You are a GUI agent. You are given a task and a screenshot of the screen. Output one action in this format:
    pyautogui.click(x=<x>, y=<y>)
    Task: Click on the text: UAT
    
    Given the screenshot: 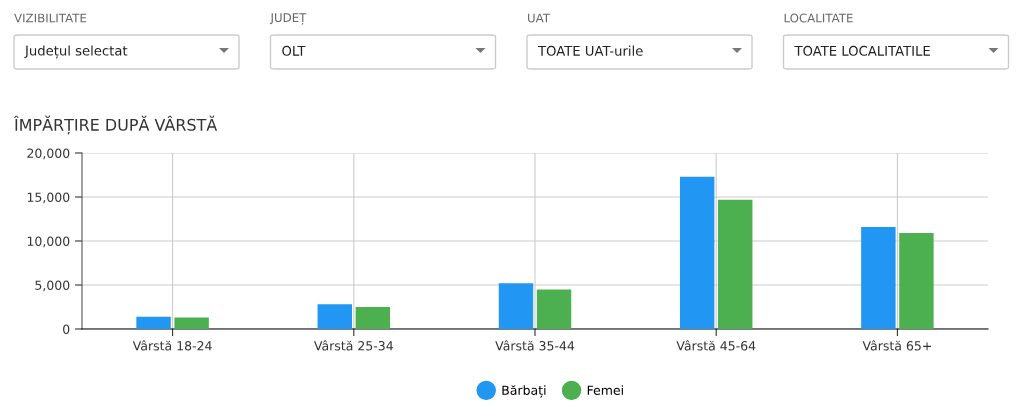 What is the action you would take?
    pyautogui.click(x=539, y=18)
    